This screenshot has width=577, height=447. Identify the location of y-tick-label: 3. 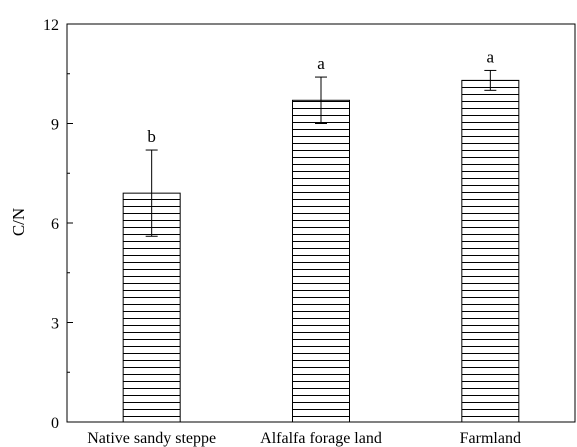
(55, 324).